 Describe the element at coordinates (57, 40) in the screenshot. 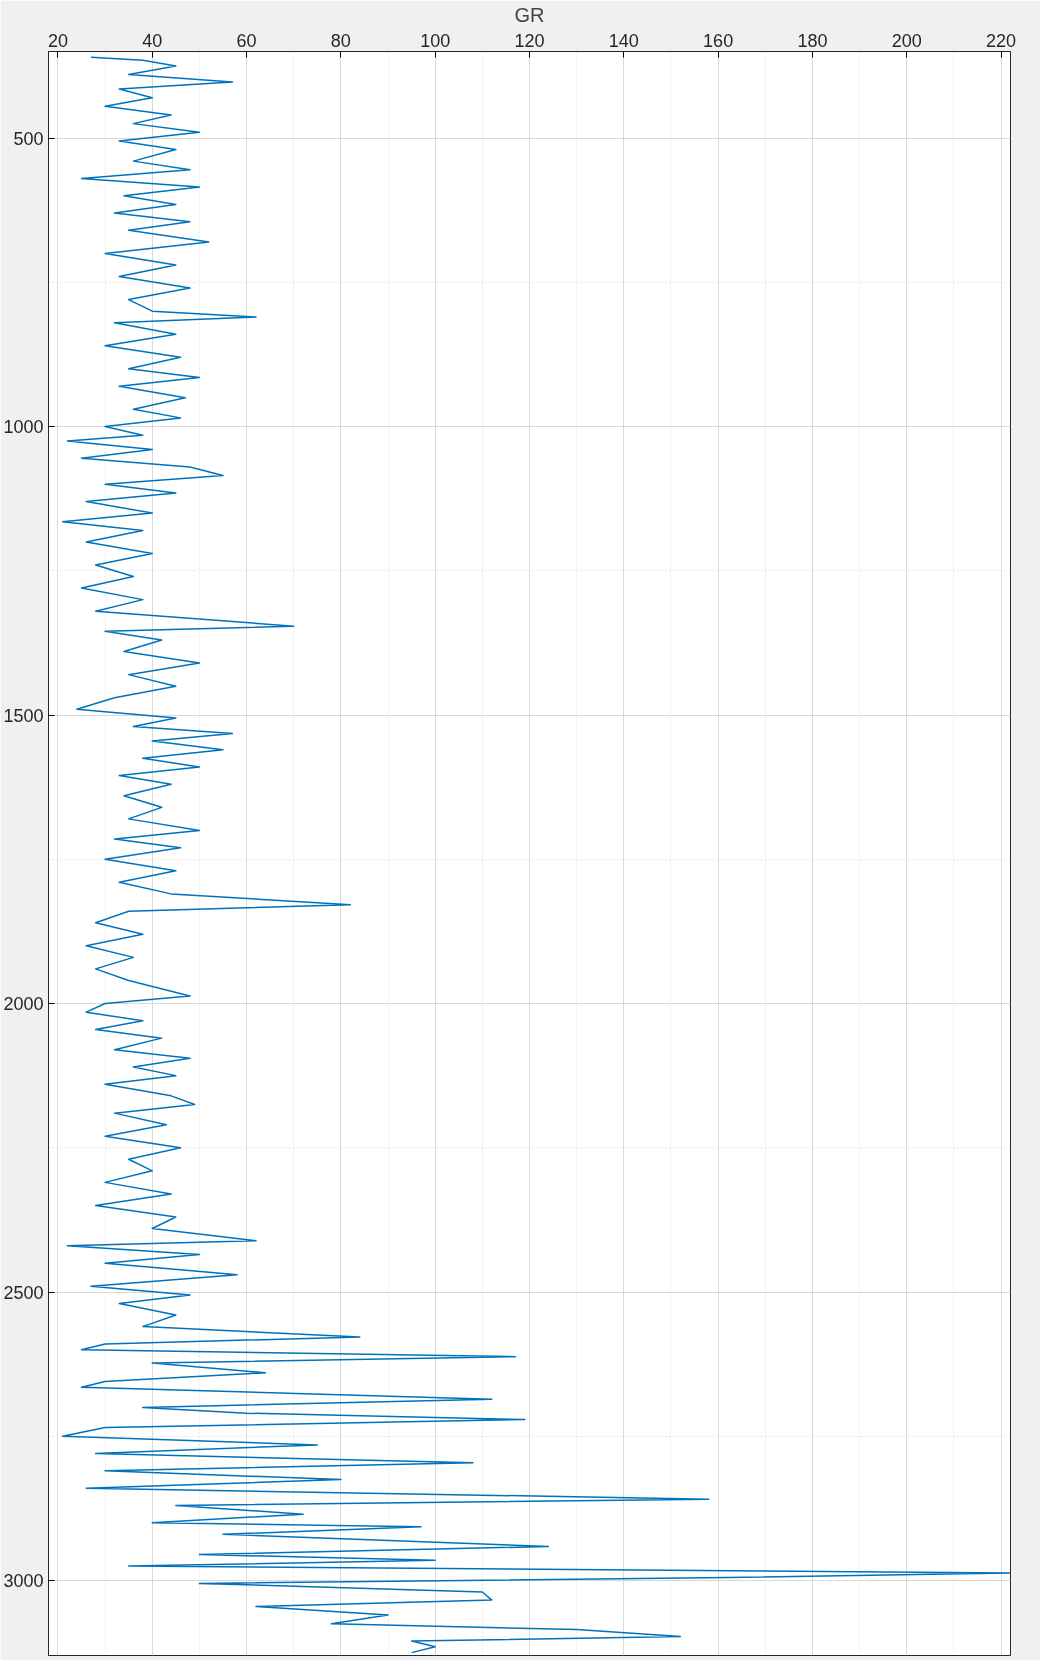

I see `x-tick-label: 20` at that location.